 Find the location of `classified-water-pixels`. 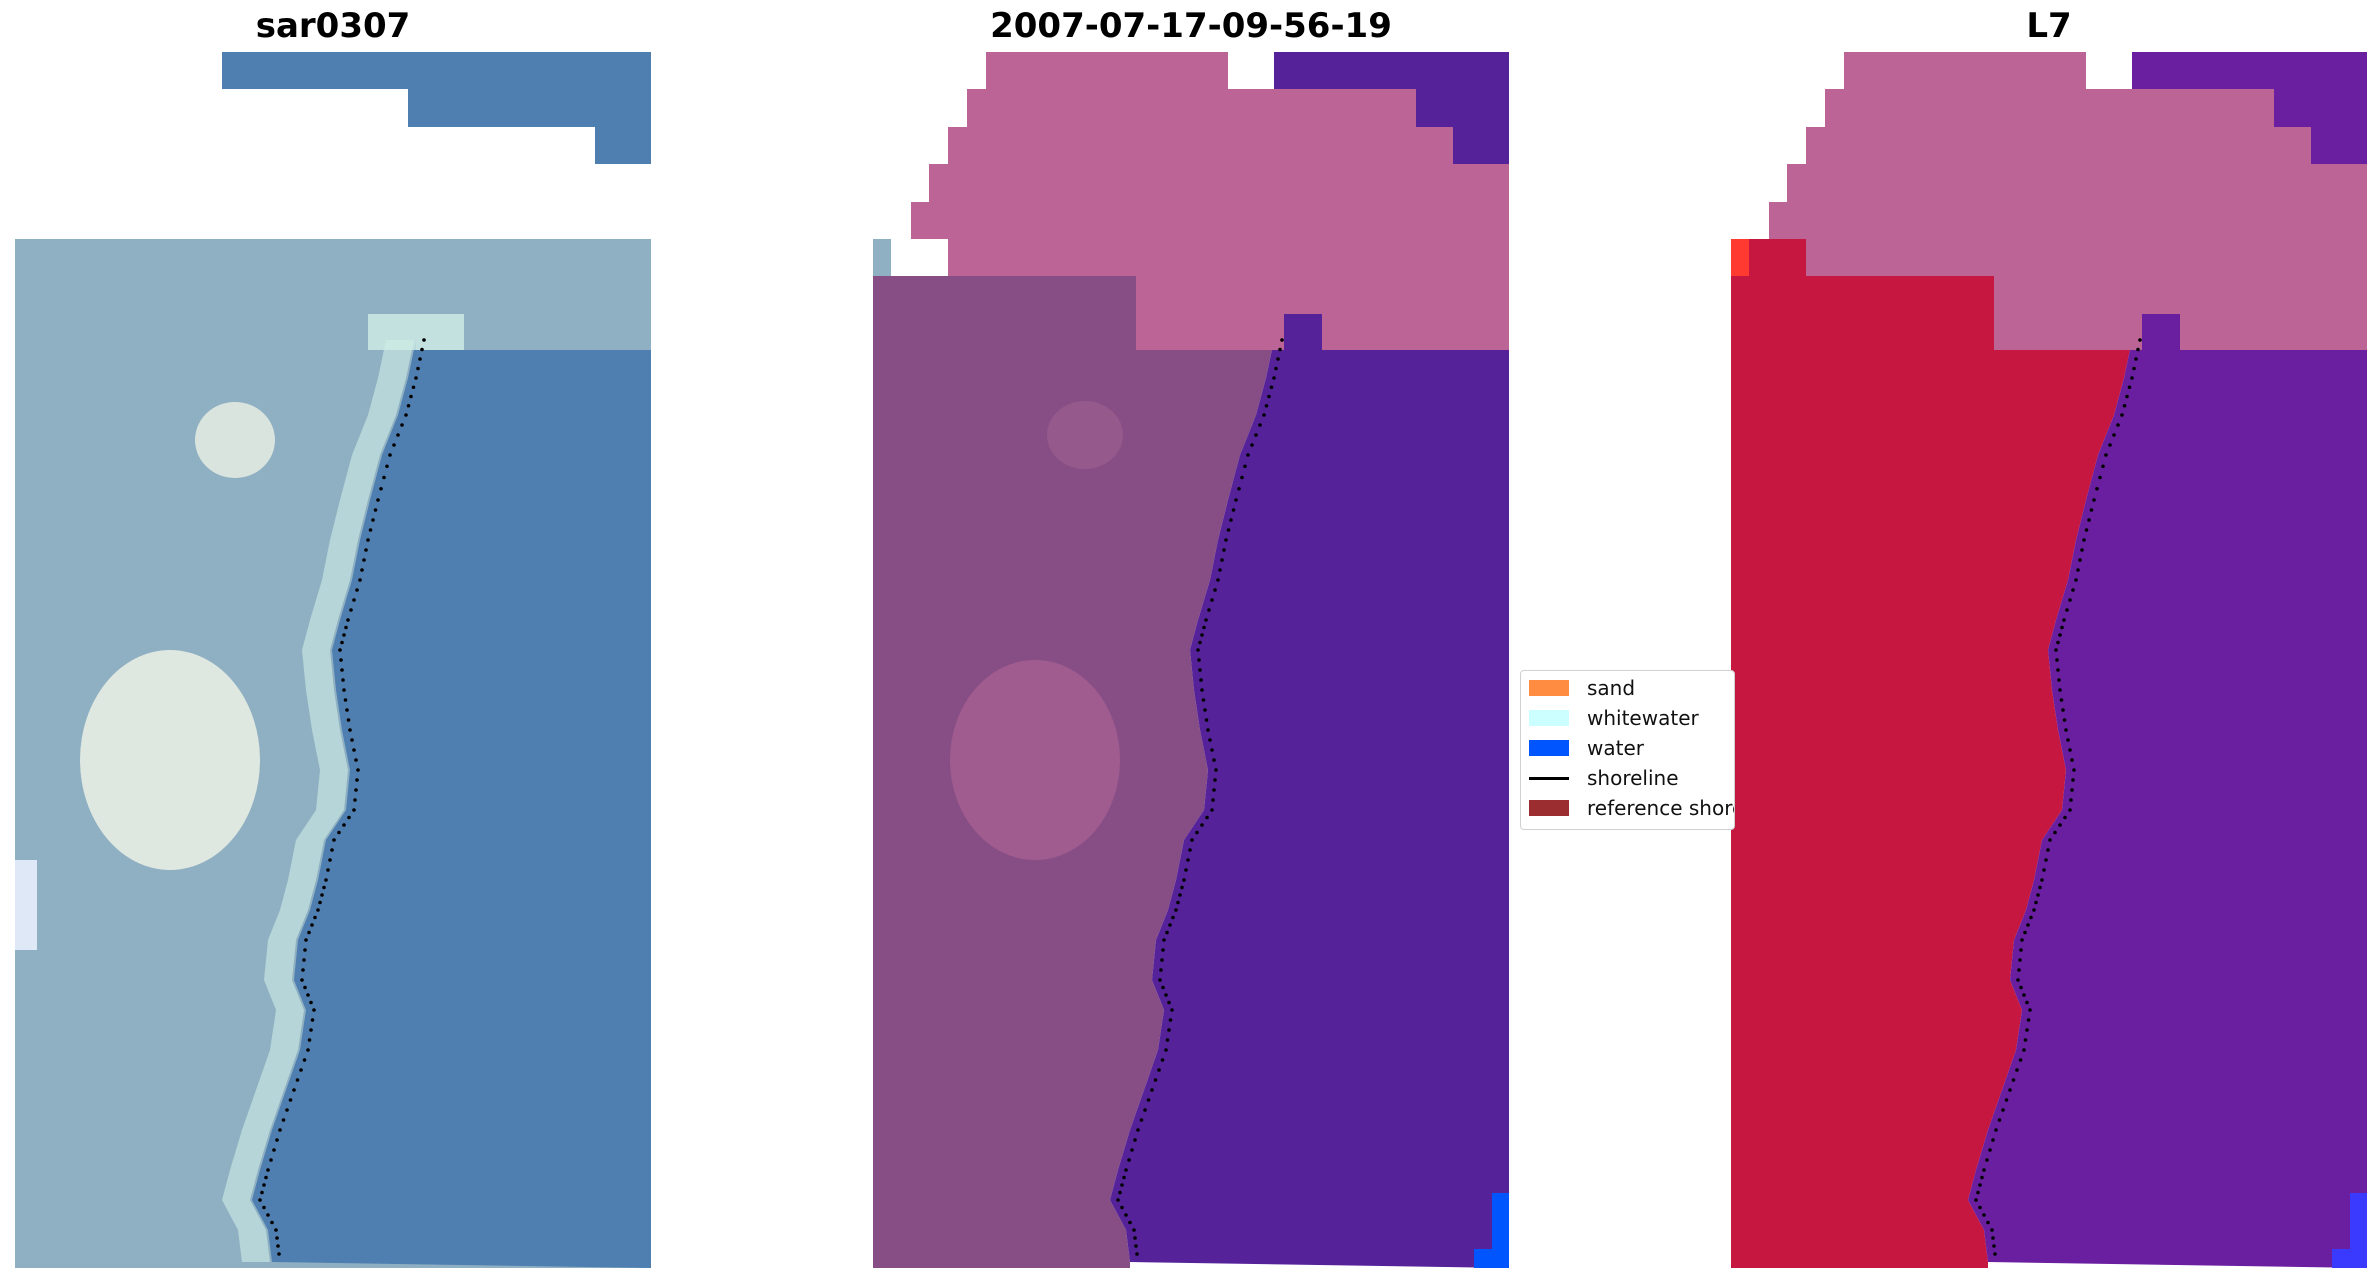

classified-water-pixels is located at coordinates (1500, 1230).